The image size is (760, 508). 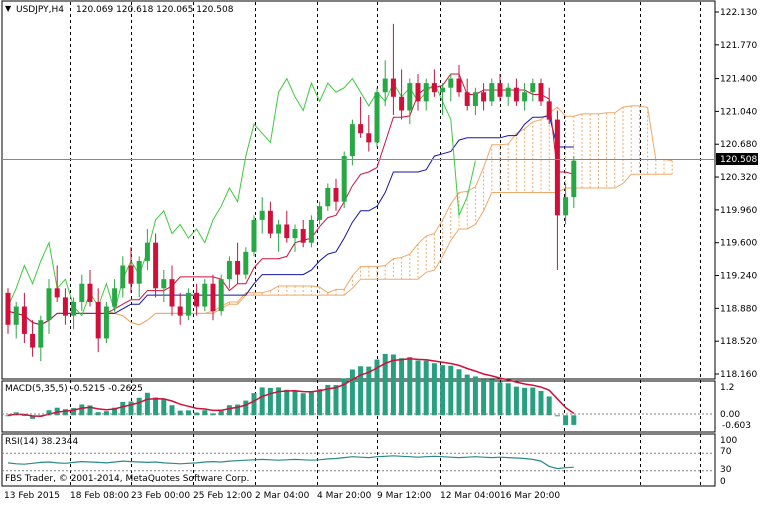 What do you see at coordinates (738, 145) in the screenshot?
I see `price-tick-label: 120.680` at bounding box center [738, 145].